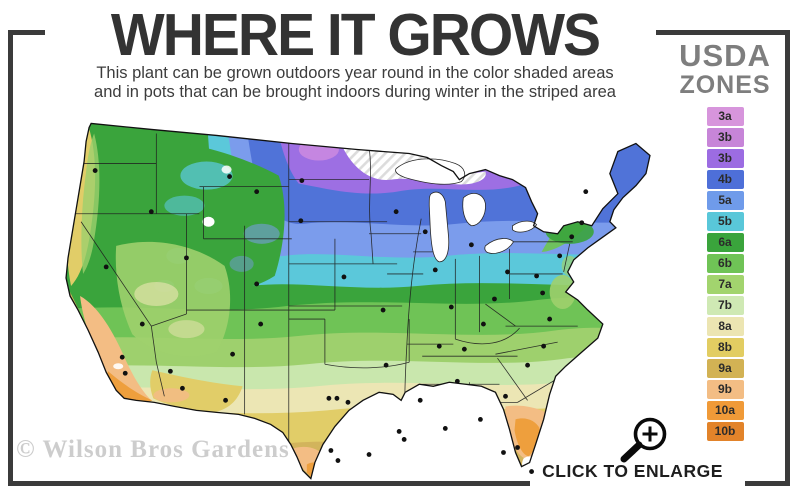  I want to click on legend-zone-chip: 9b, so click(725, 389).